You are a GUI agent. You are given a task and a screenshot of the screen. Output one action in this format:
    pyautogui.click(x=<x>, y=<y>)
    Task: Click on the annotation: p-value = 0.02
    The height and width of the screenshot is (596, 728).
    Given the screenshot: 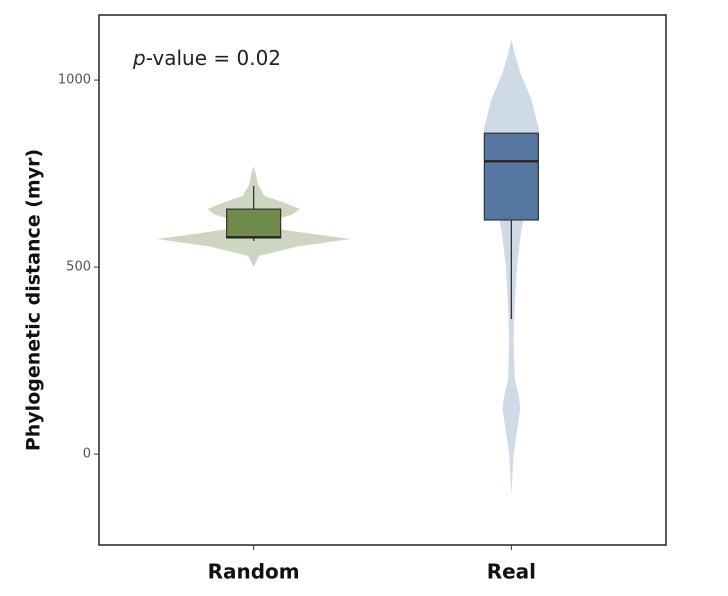 What is the action you would take?
    pyautogui.click(x=206, y=58)
    